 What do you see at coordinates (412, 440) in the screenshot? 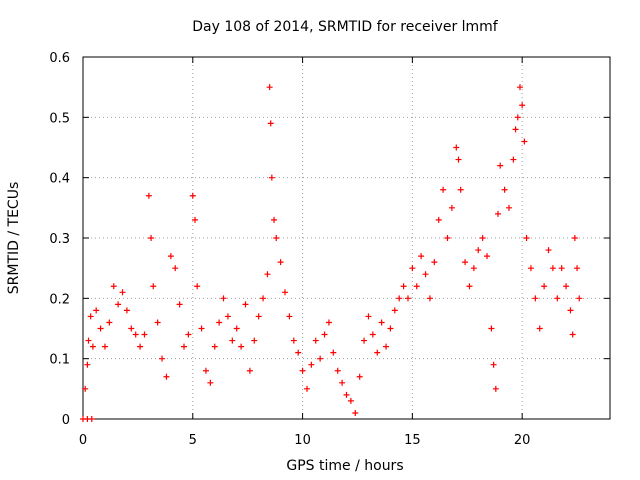
I see `x-tick-label: 15` at bounding box center [412, 440].